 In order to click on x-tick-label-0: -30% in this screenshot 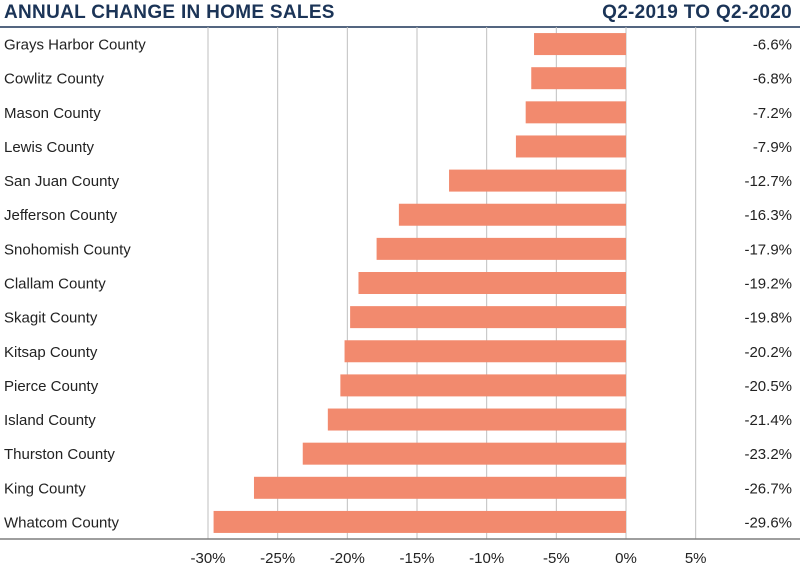, I will do `click(207, 558)`.